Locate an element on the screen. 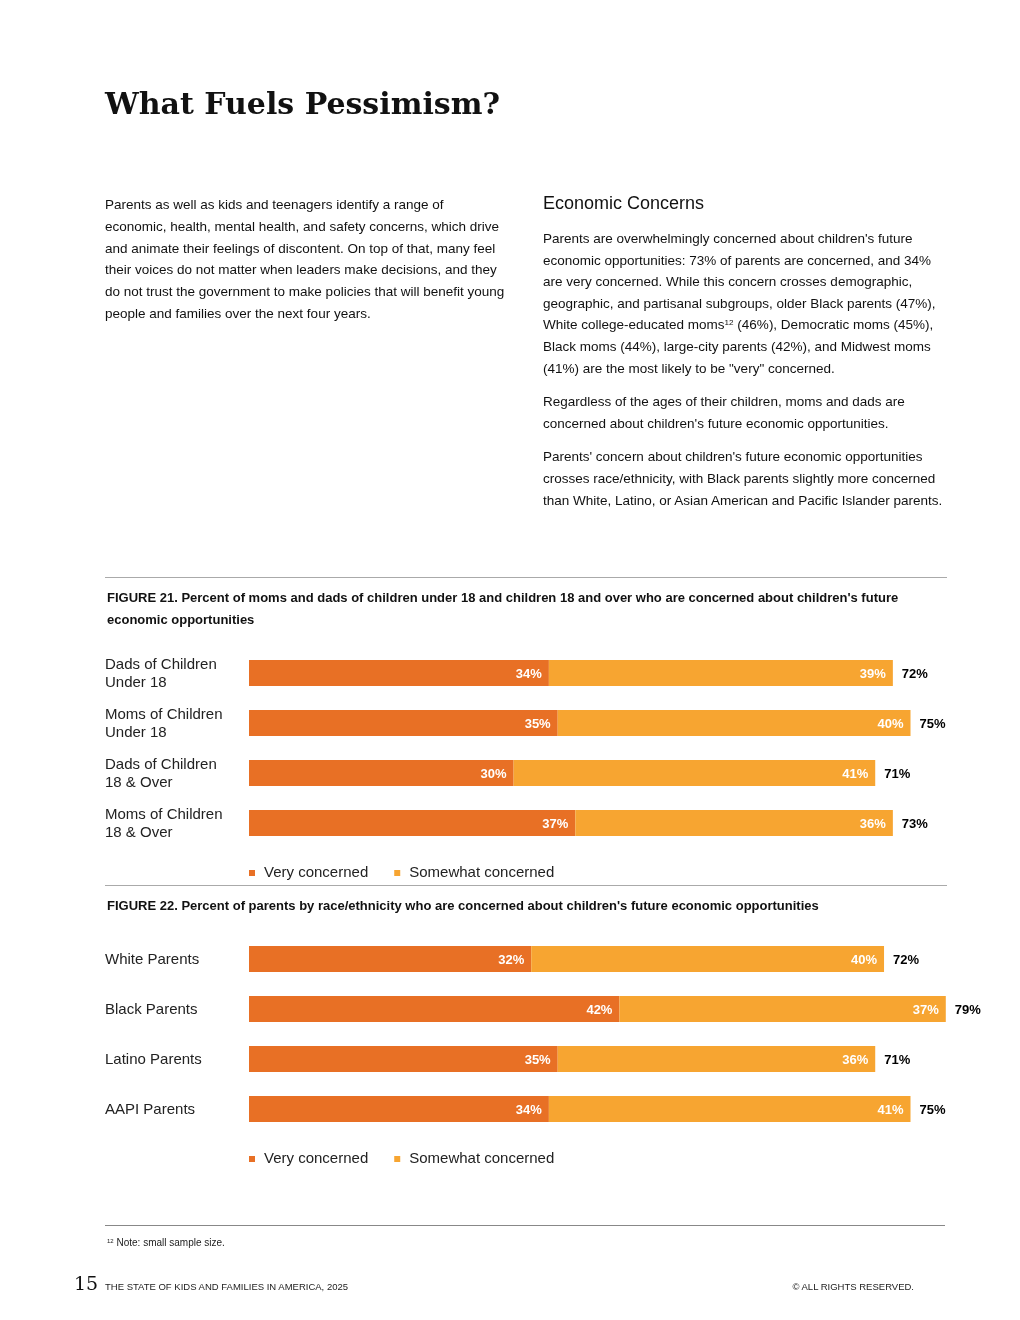 This screenshot has height=1320, width=1020. y-tick-label: Latino Parents is located at coordinates (153, 1058).